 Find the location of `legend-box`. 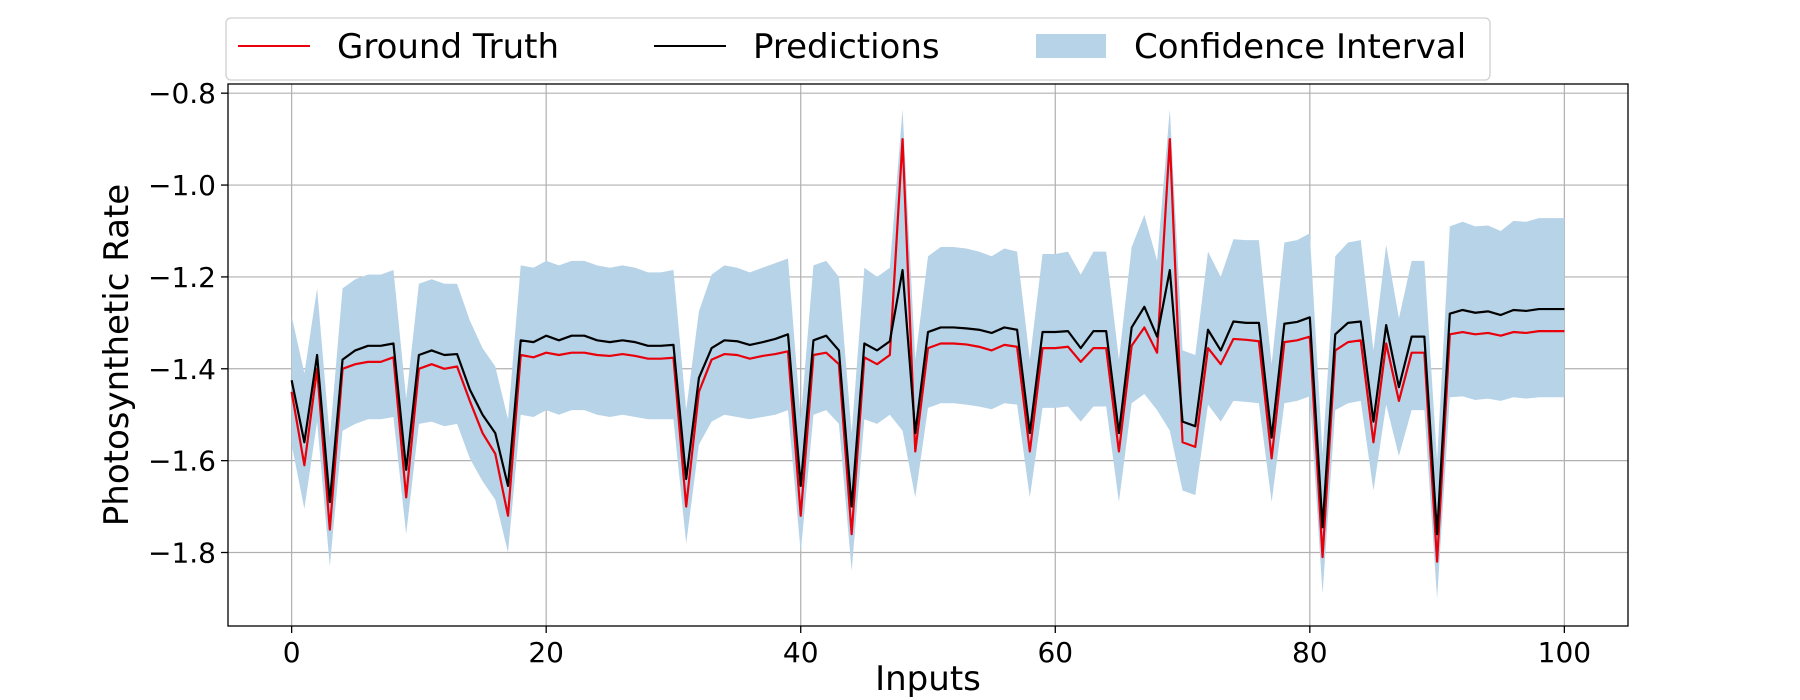

legend-box is located at coordinates (858, 49).